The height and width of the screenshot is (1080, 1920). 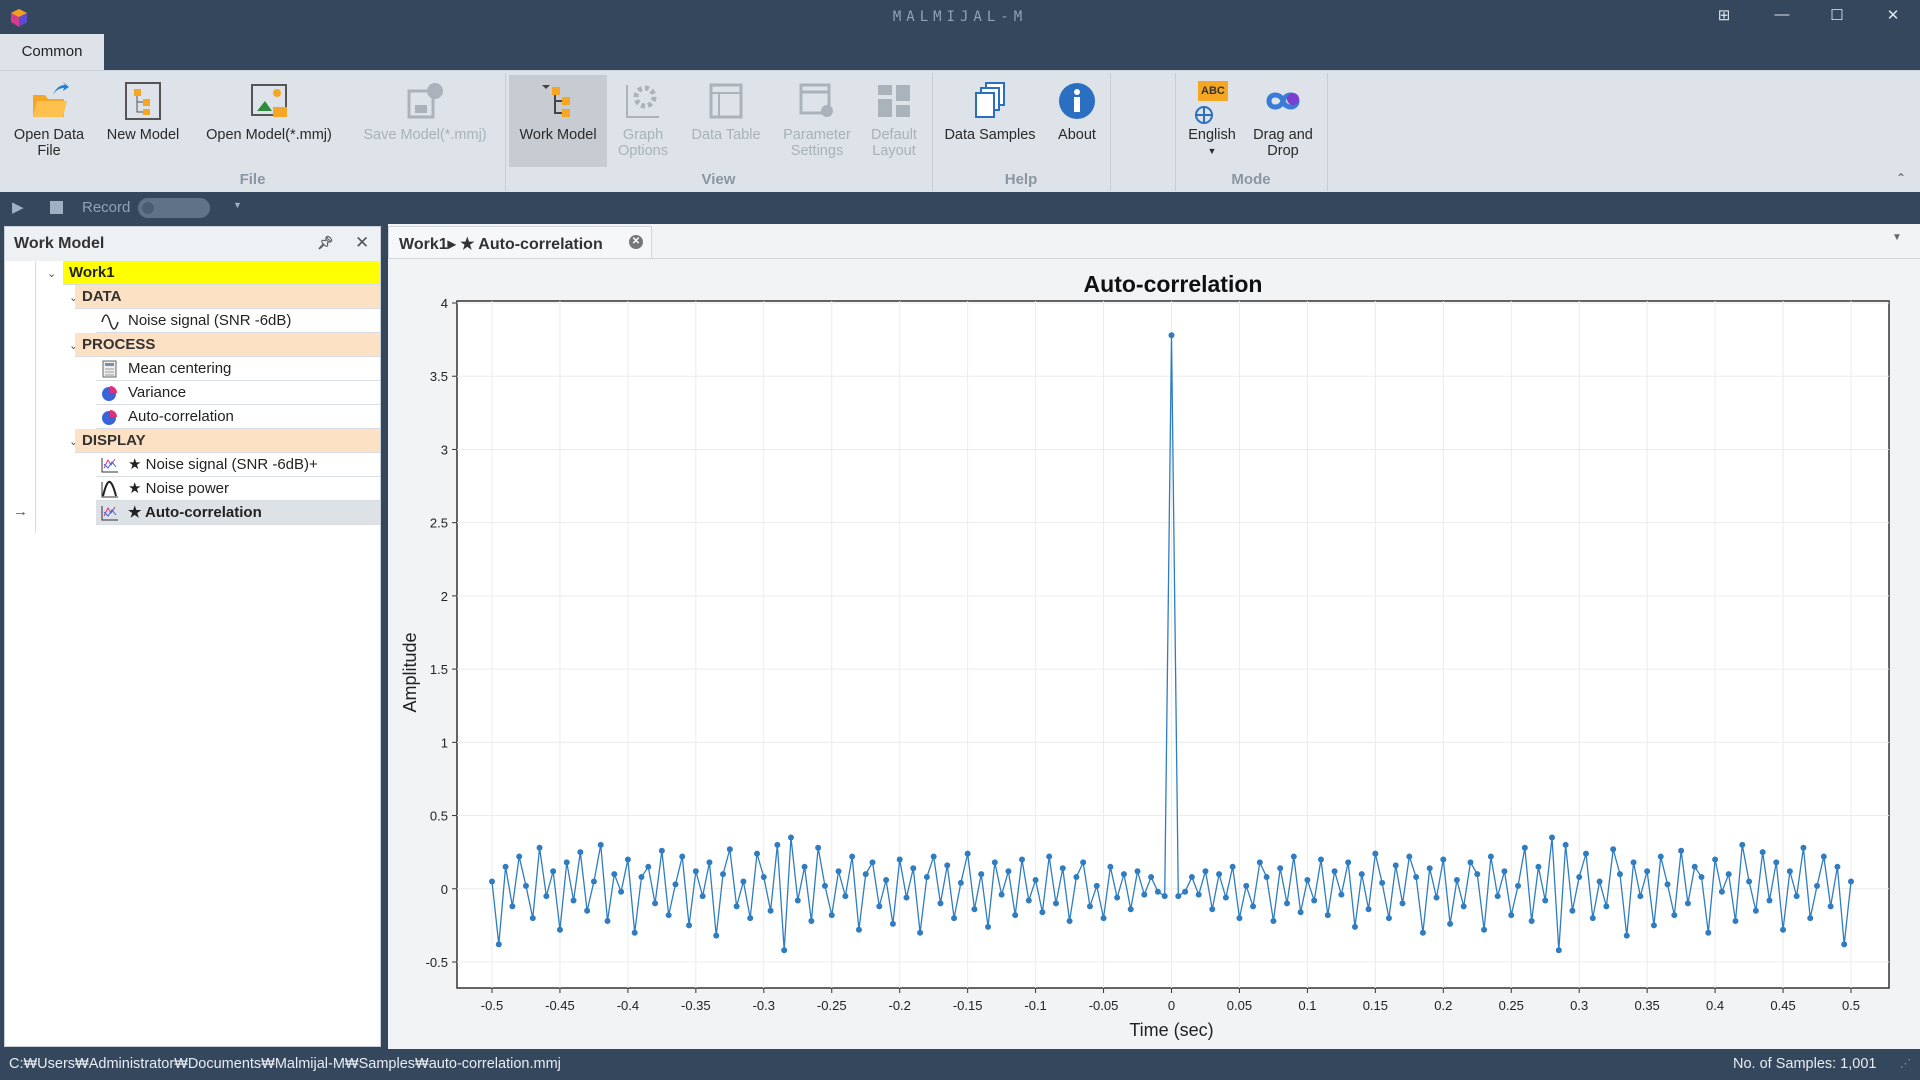 What do you see at coordinates (238, 489) in the screenshot?
I see `tree-item: ★ Noise power` at bounding box center [238, 489].